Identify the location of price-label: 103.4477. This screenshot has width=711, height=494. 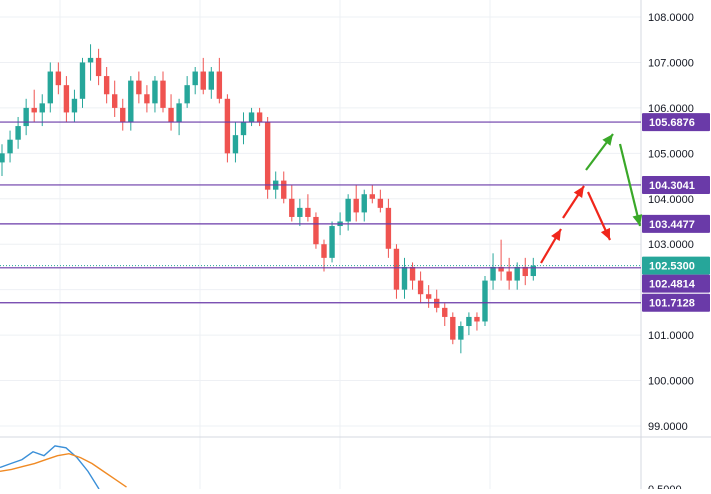
(676, 223).